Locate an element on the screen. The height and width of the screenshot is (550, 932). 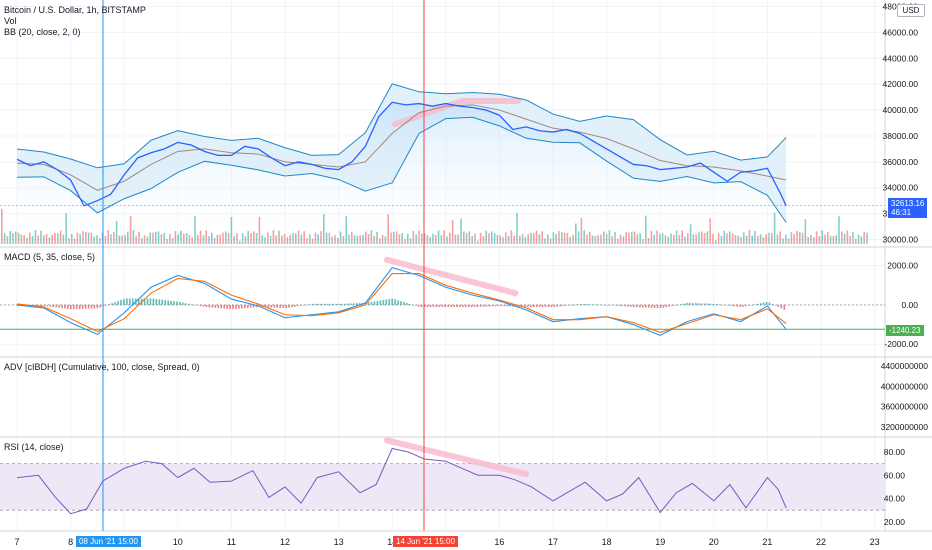
price-tick-label: 42000.00 is located at coordinates (901, 84).